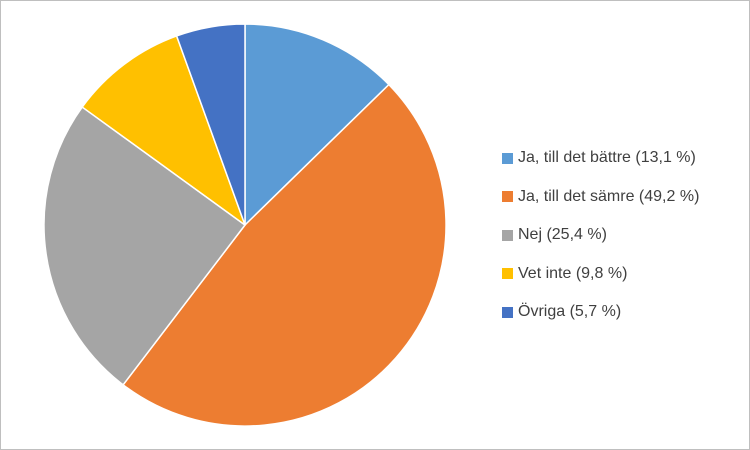  I want to click on legend-label: Ja, till det bättre (13,1 %), so click(607, 158).